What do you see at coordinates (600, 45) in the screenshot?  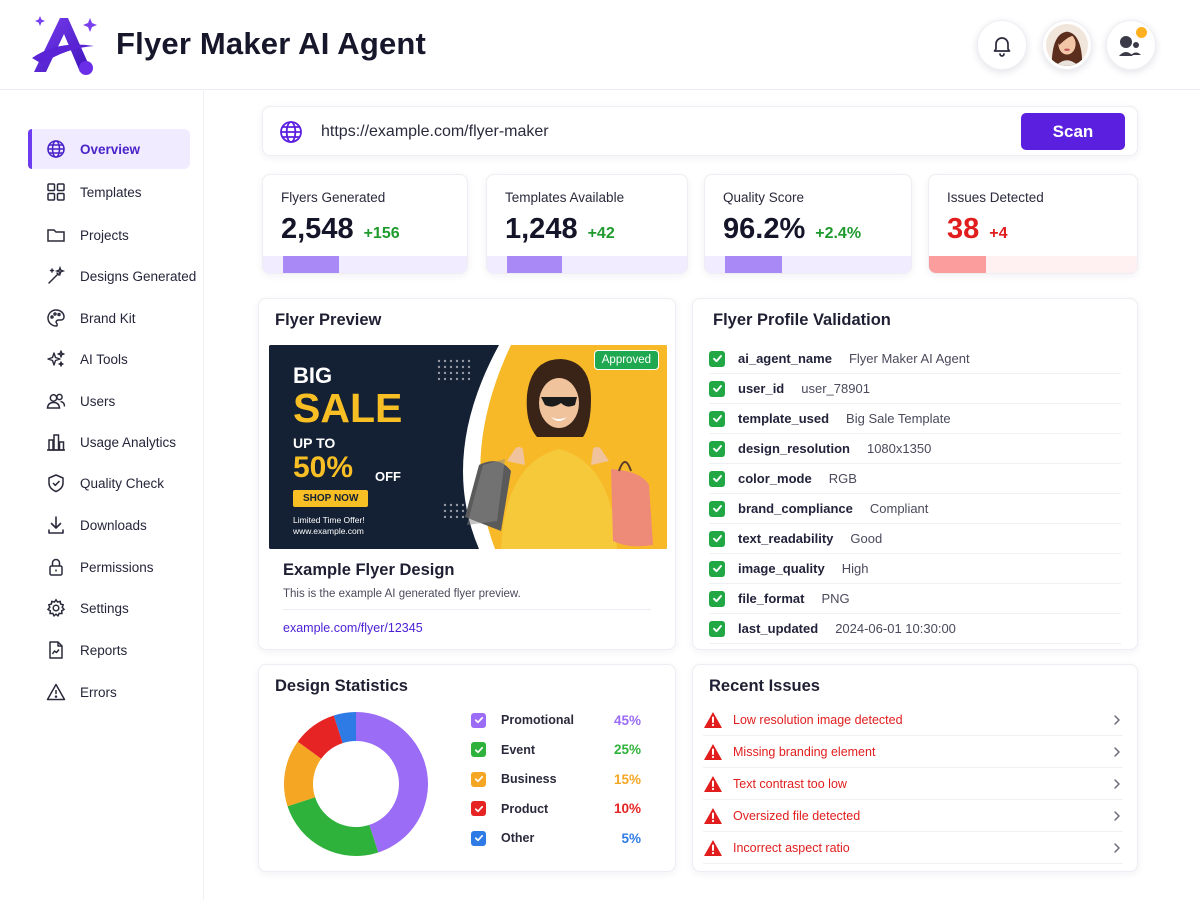 I see `app-header: Flyer Maker AI Agent` at bounding box center [600, 45].